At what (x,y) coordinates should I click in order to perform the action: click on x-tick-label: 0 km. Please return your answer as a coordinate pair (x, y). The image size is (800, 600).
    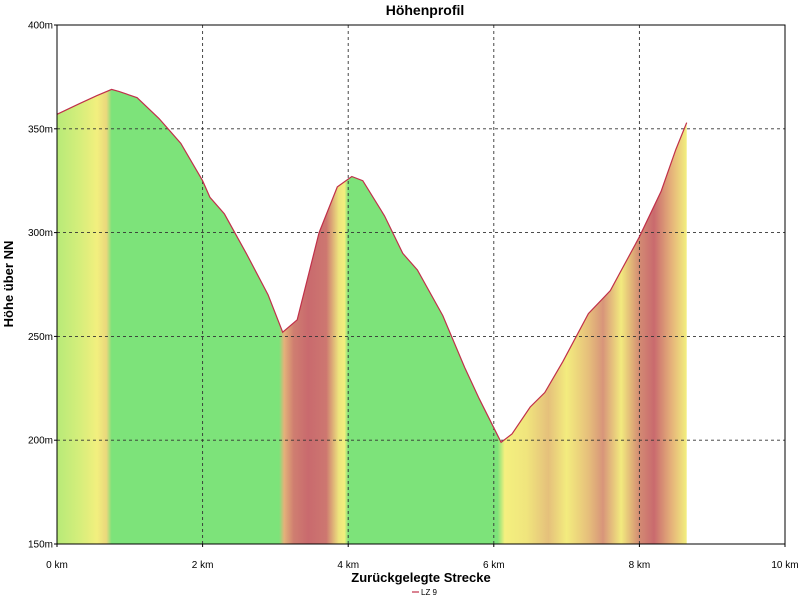
    Looking at the image, I should click on (57, 565).